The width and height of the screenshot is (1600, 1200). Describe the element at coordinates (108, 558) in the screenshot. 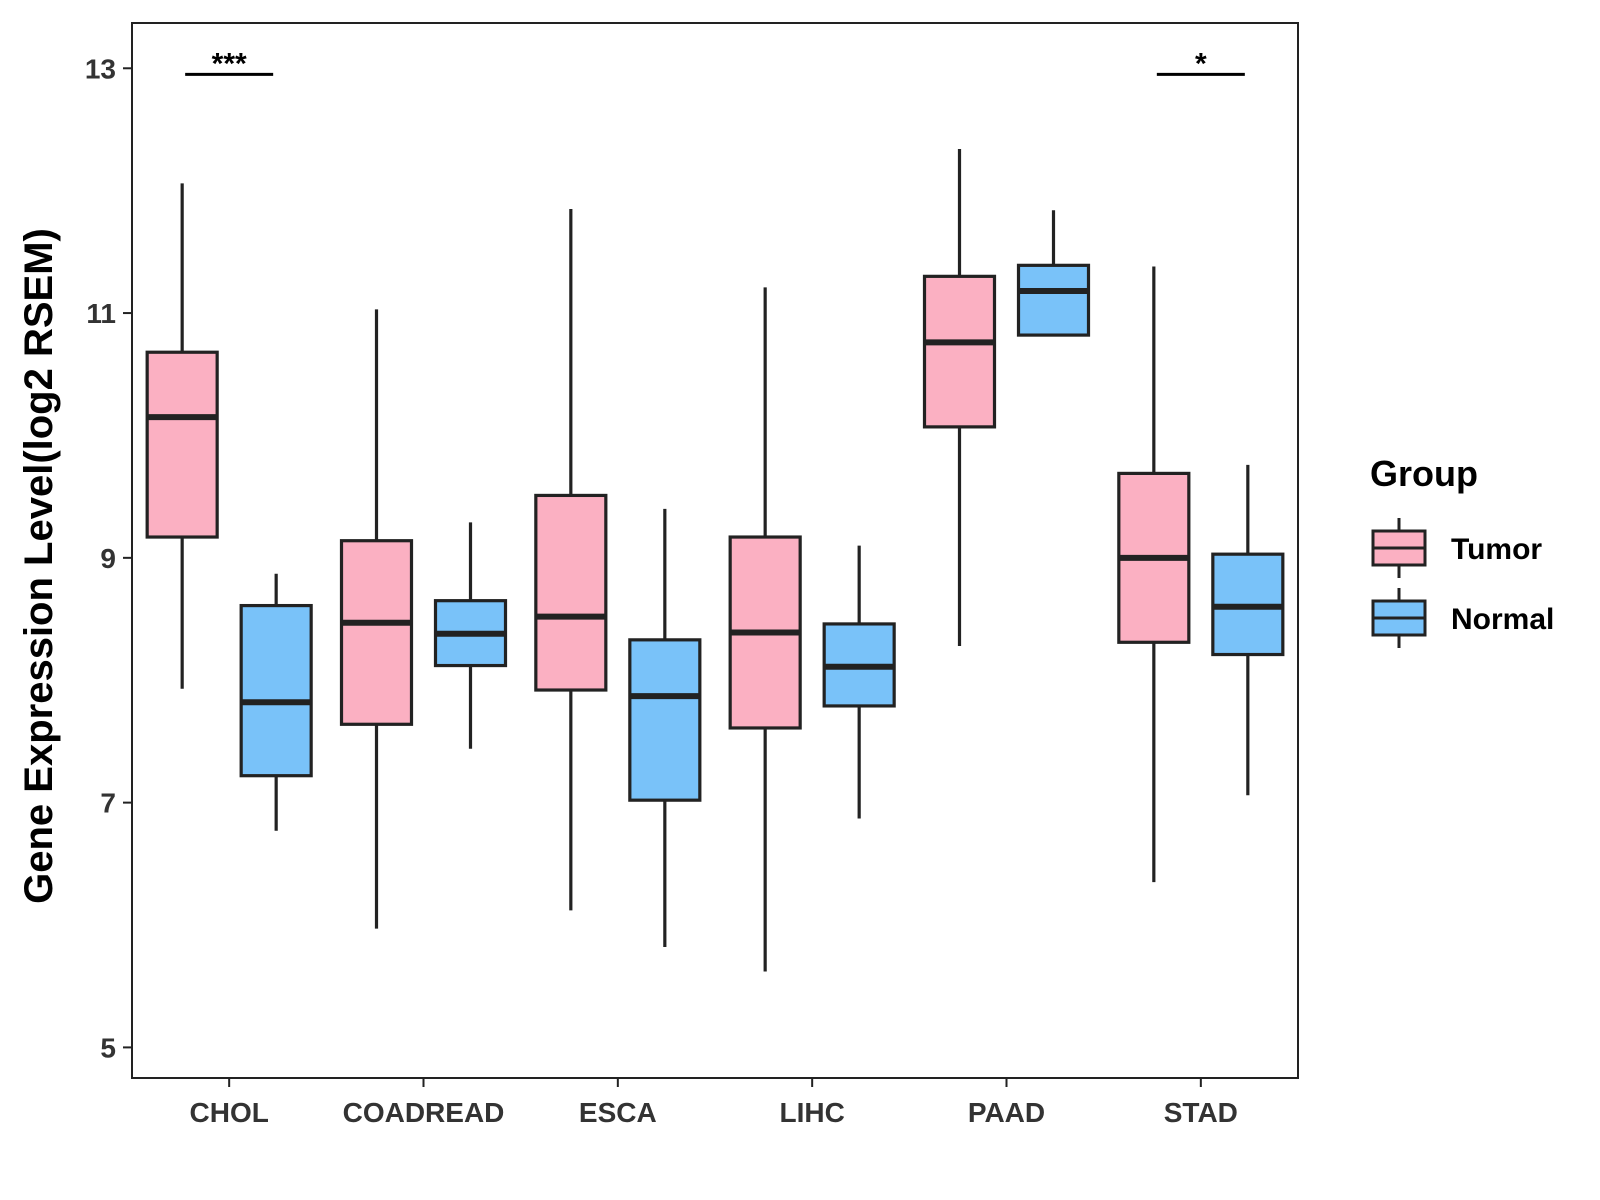

I see `y-tick-label: 9` at that location.